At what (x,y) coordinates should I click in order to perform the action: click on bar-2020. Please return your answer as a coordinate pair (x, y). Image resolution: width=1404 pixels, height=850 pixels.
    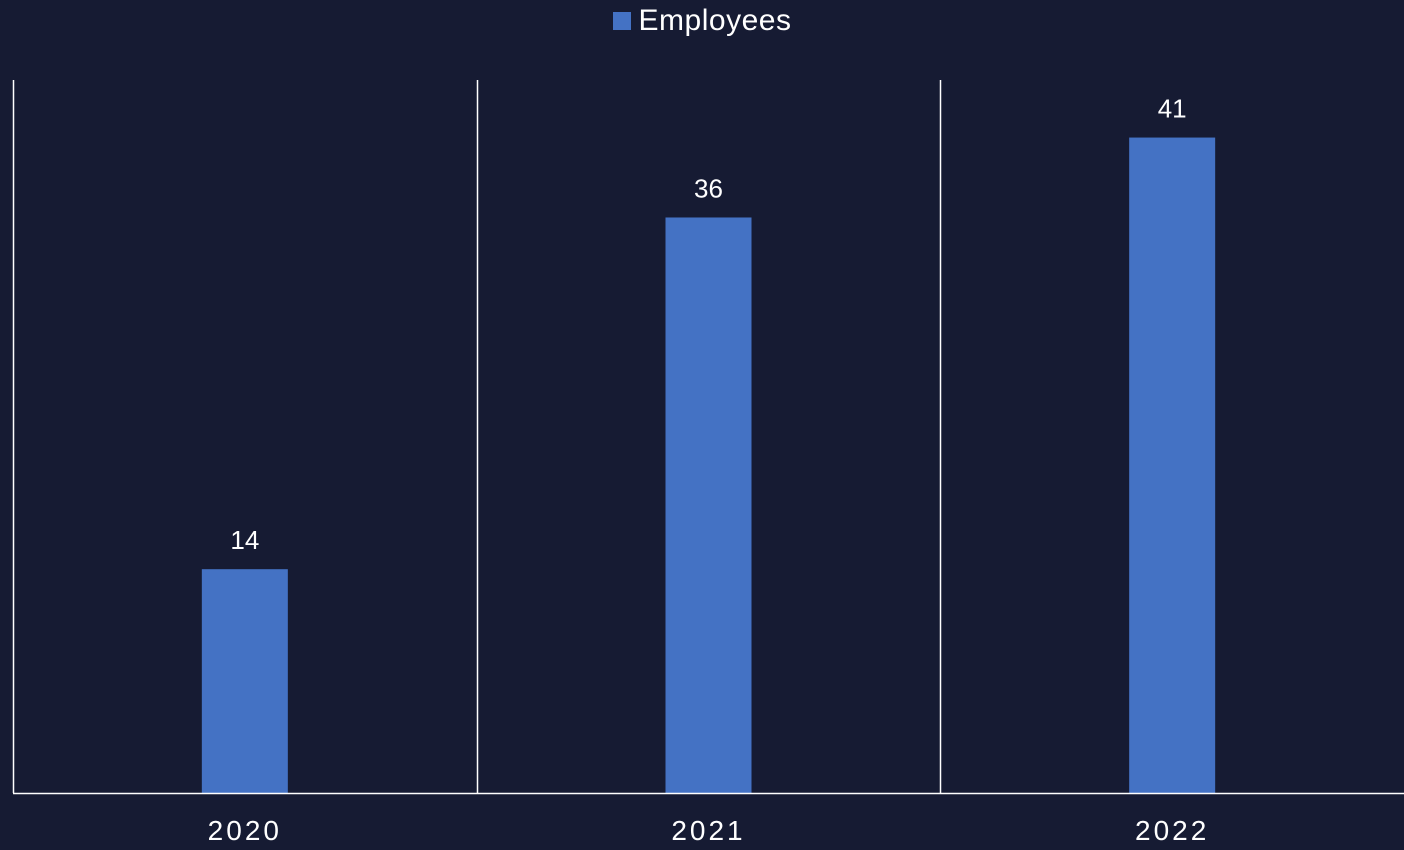
    Looking at the image, I should click on (244, 681).